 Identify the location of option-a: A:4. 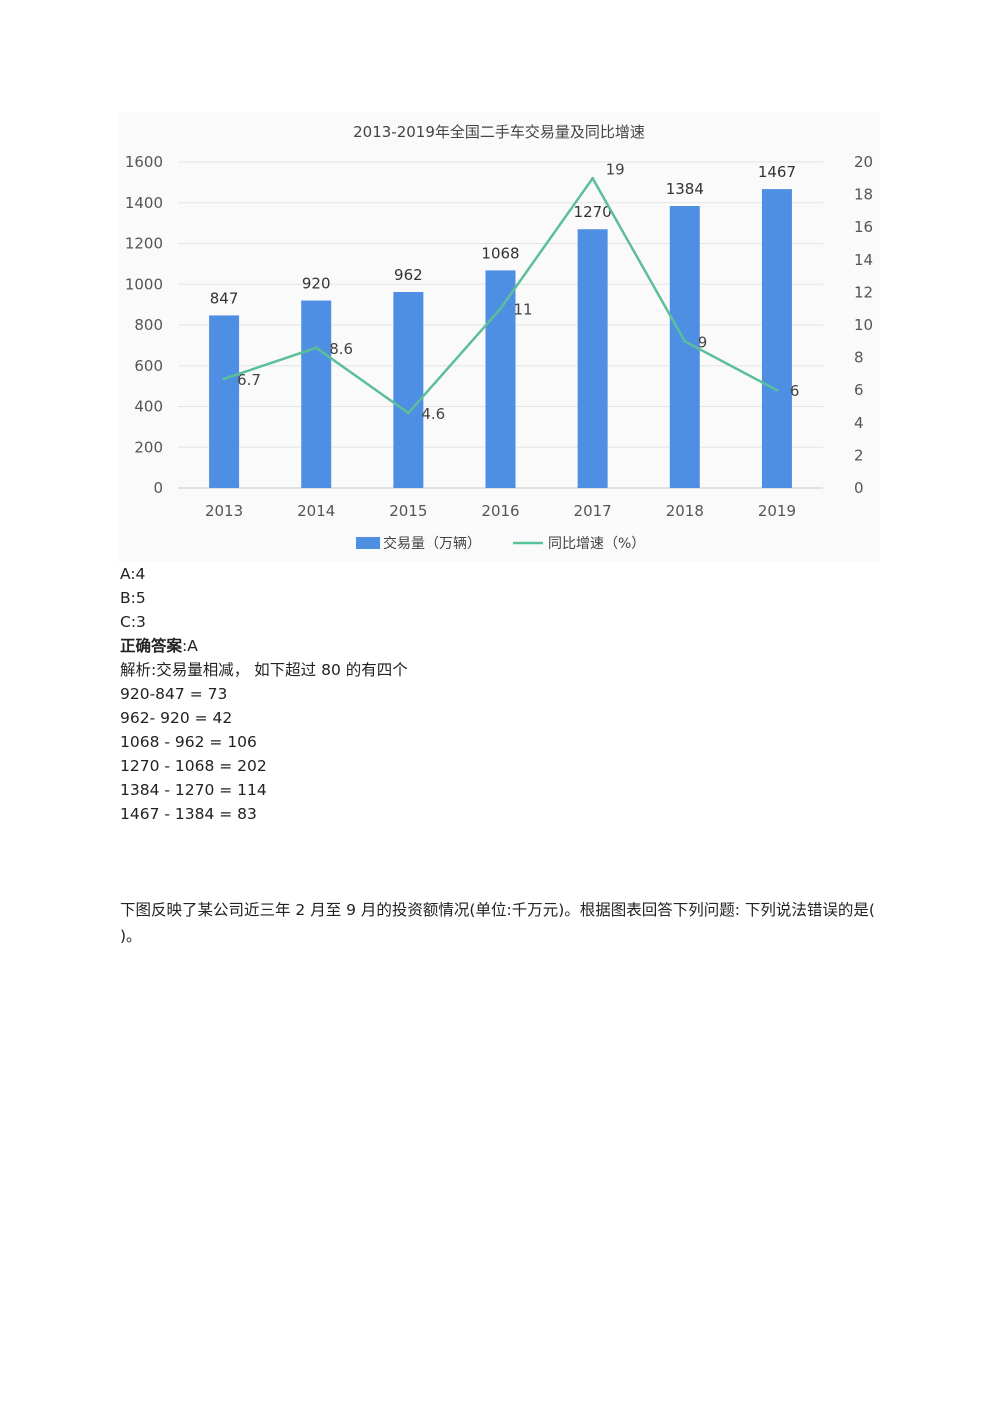
(133, 574).